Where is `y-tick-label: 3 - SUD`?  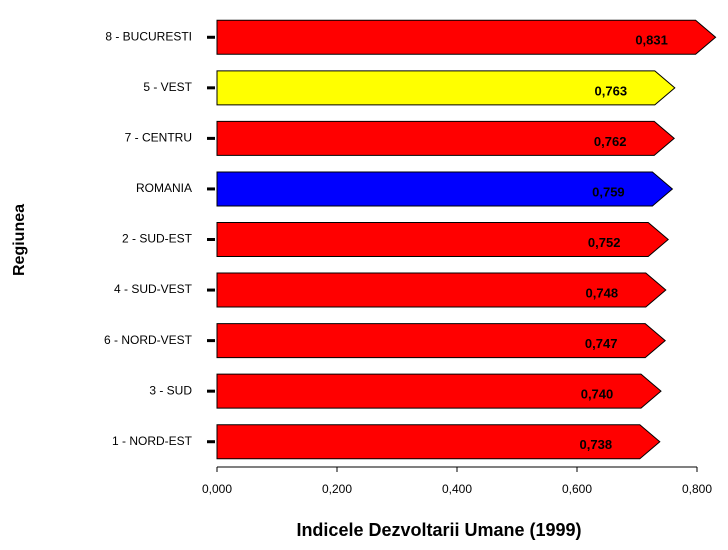 y-tick-label: 3 - SUD is located at coordinates (170, 390).